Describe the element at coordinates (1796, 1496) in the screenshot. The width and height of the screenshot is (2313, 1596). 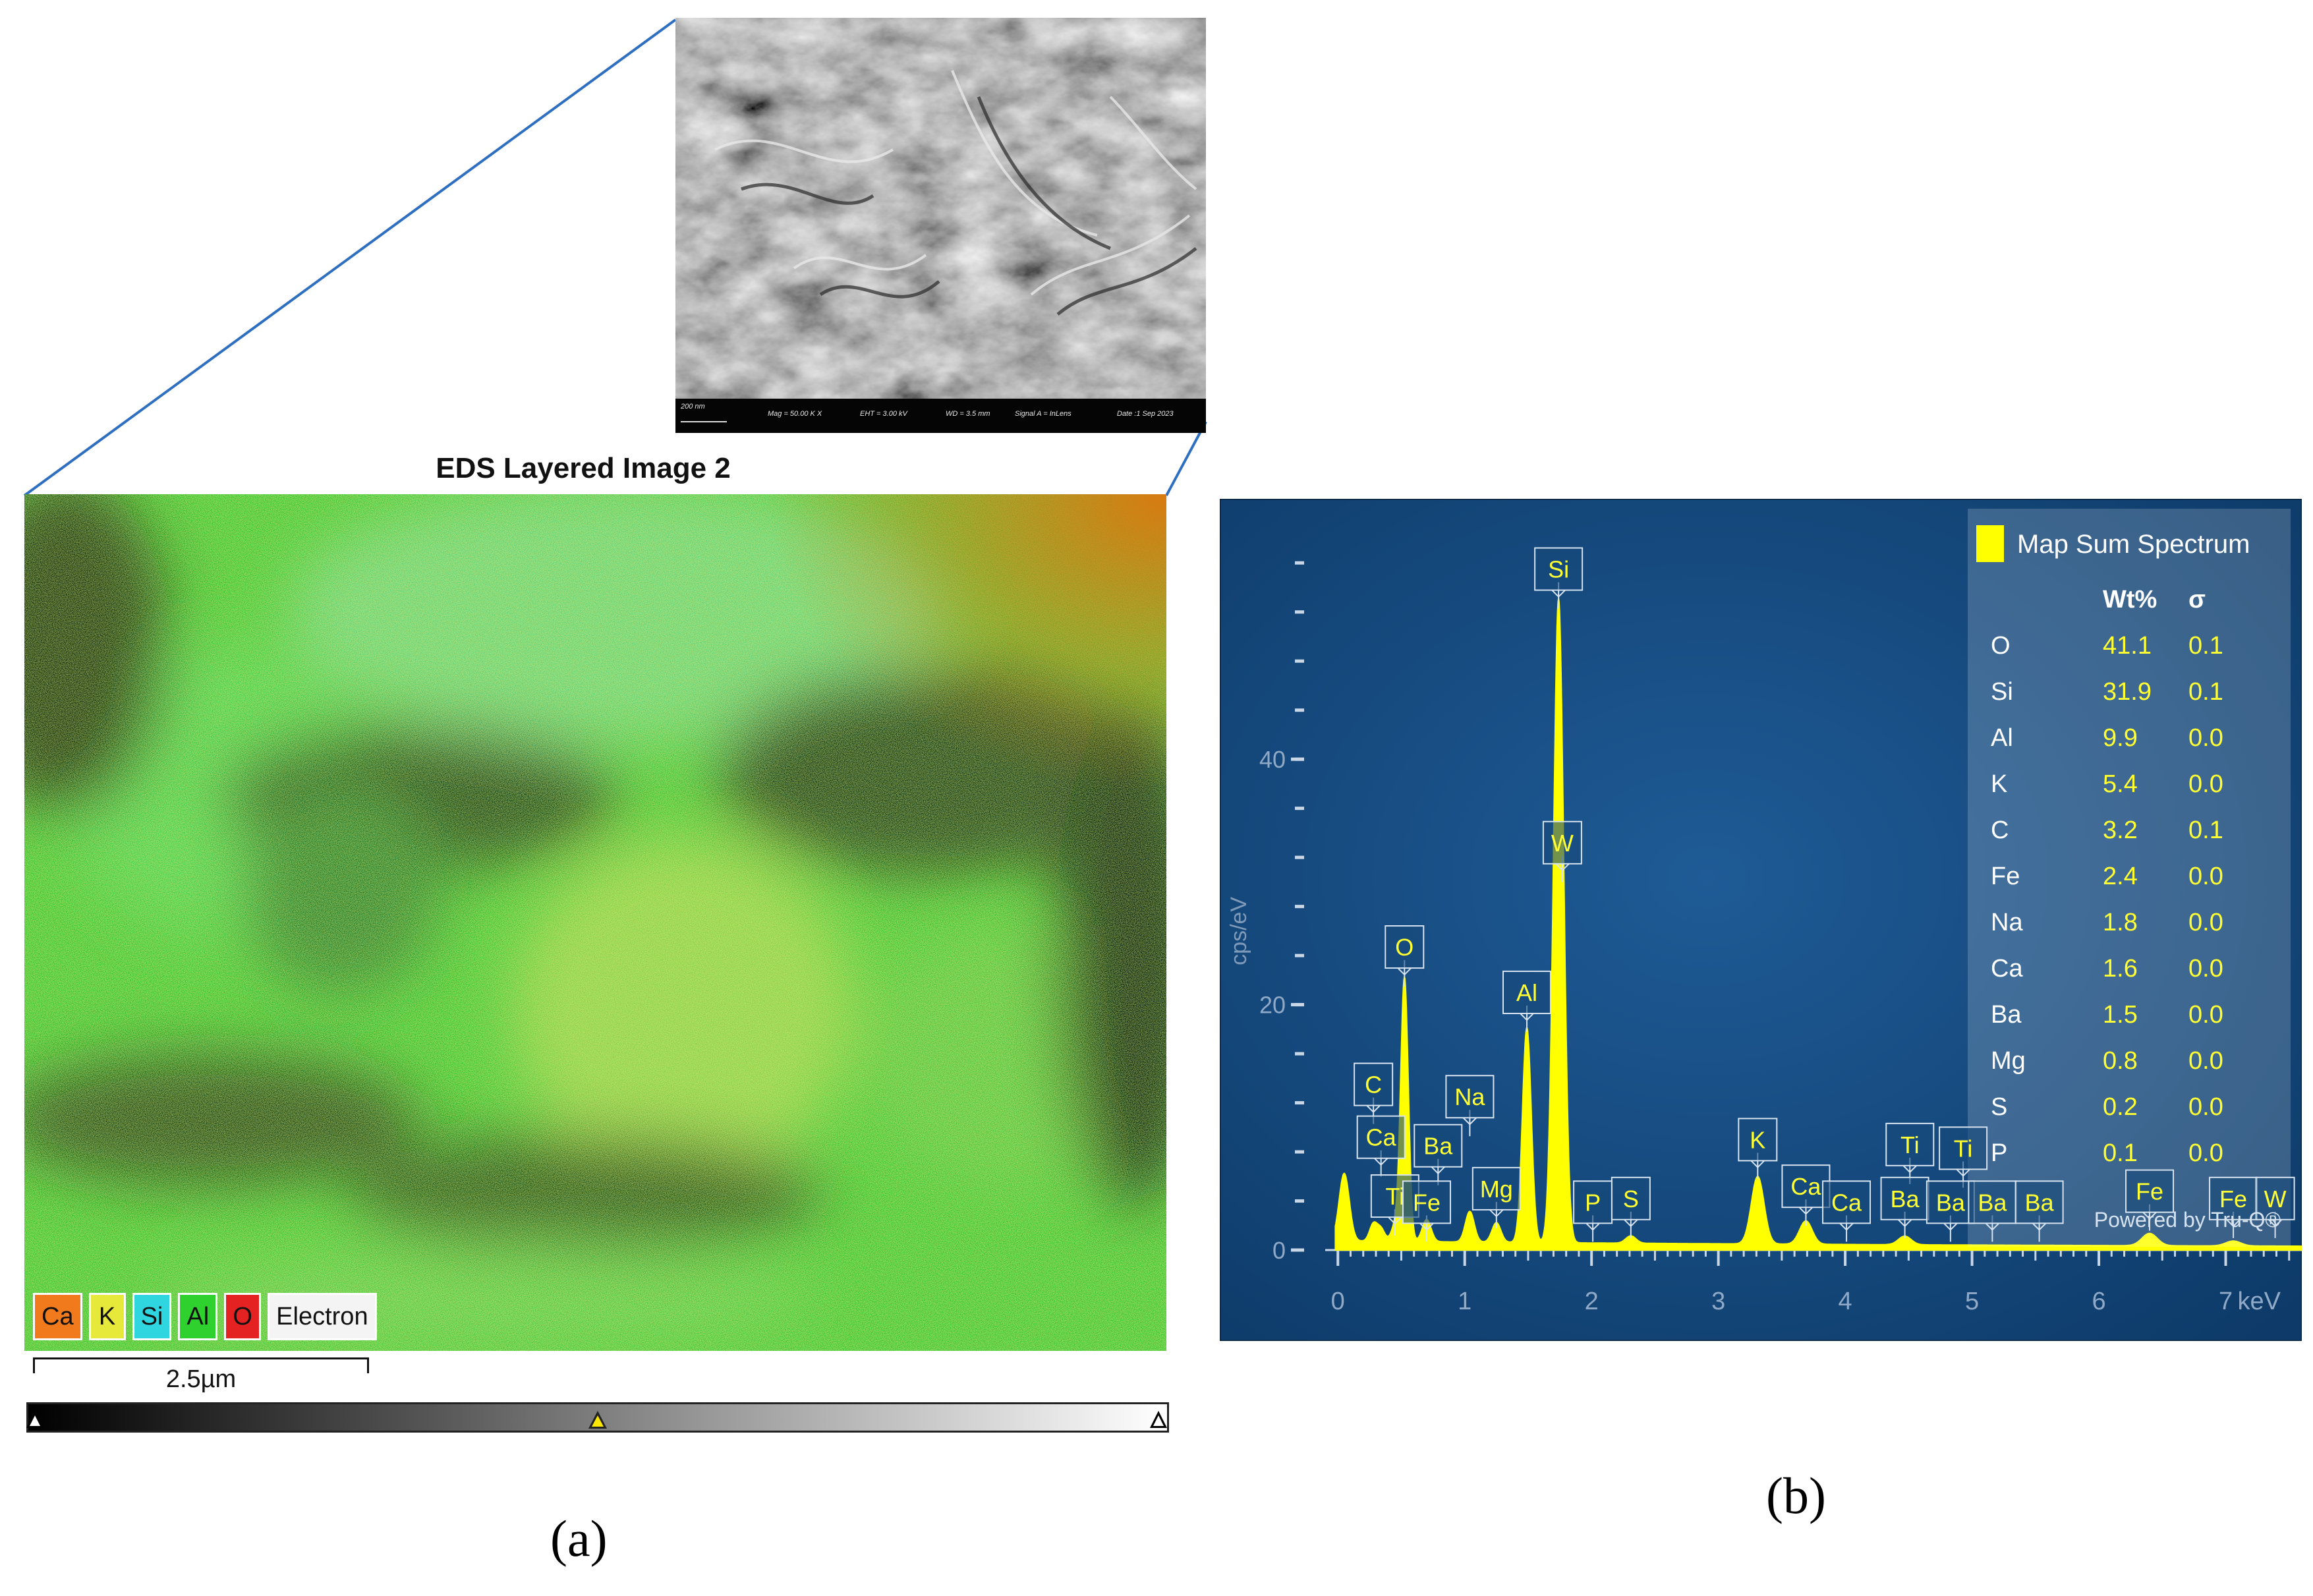
I see `panel-b-label: (b)` at that location.